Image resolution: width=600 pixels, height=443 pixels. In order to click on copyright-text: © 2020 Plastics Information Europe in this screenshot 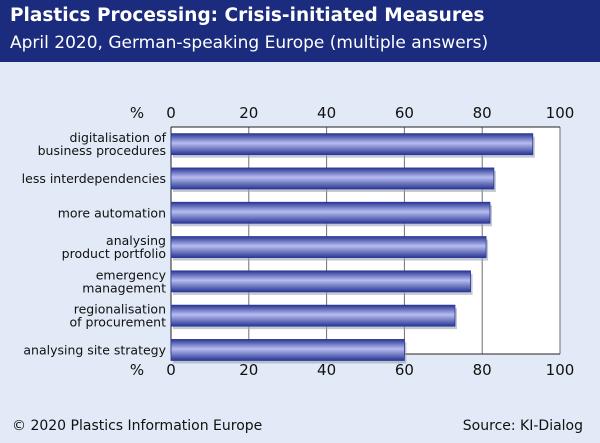, I will do `click(137, 426)`.